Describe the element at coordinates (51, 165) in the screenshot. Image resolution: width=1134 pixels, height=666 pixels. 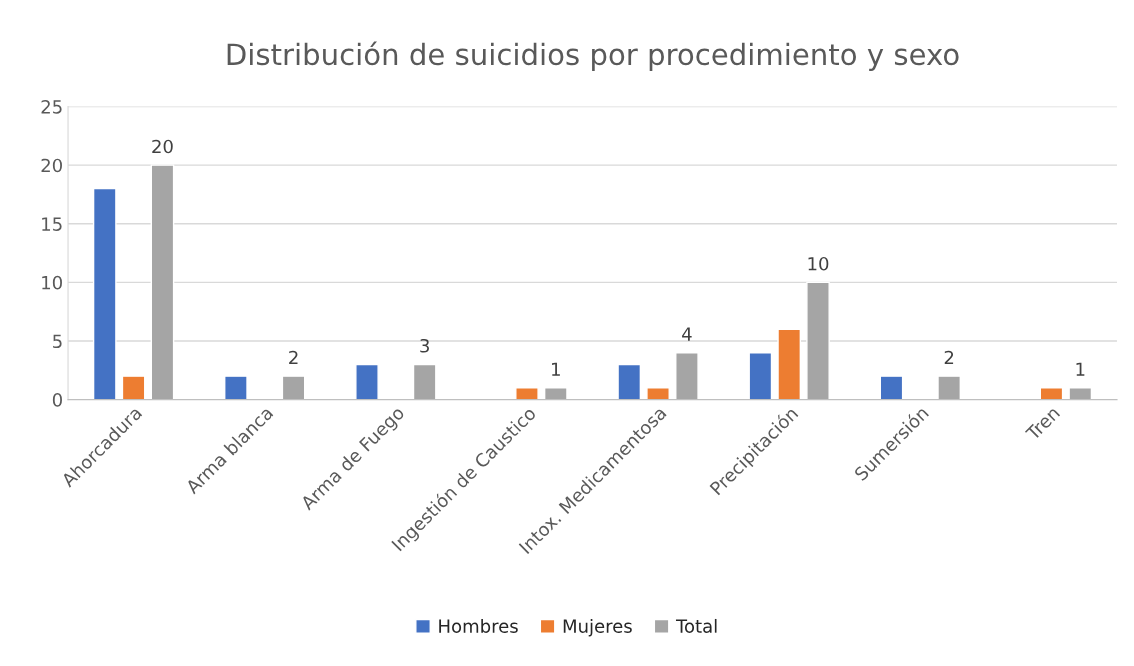
I see `y-tick-label: 20` at that location.